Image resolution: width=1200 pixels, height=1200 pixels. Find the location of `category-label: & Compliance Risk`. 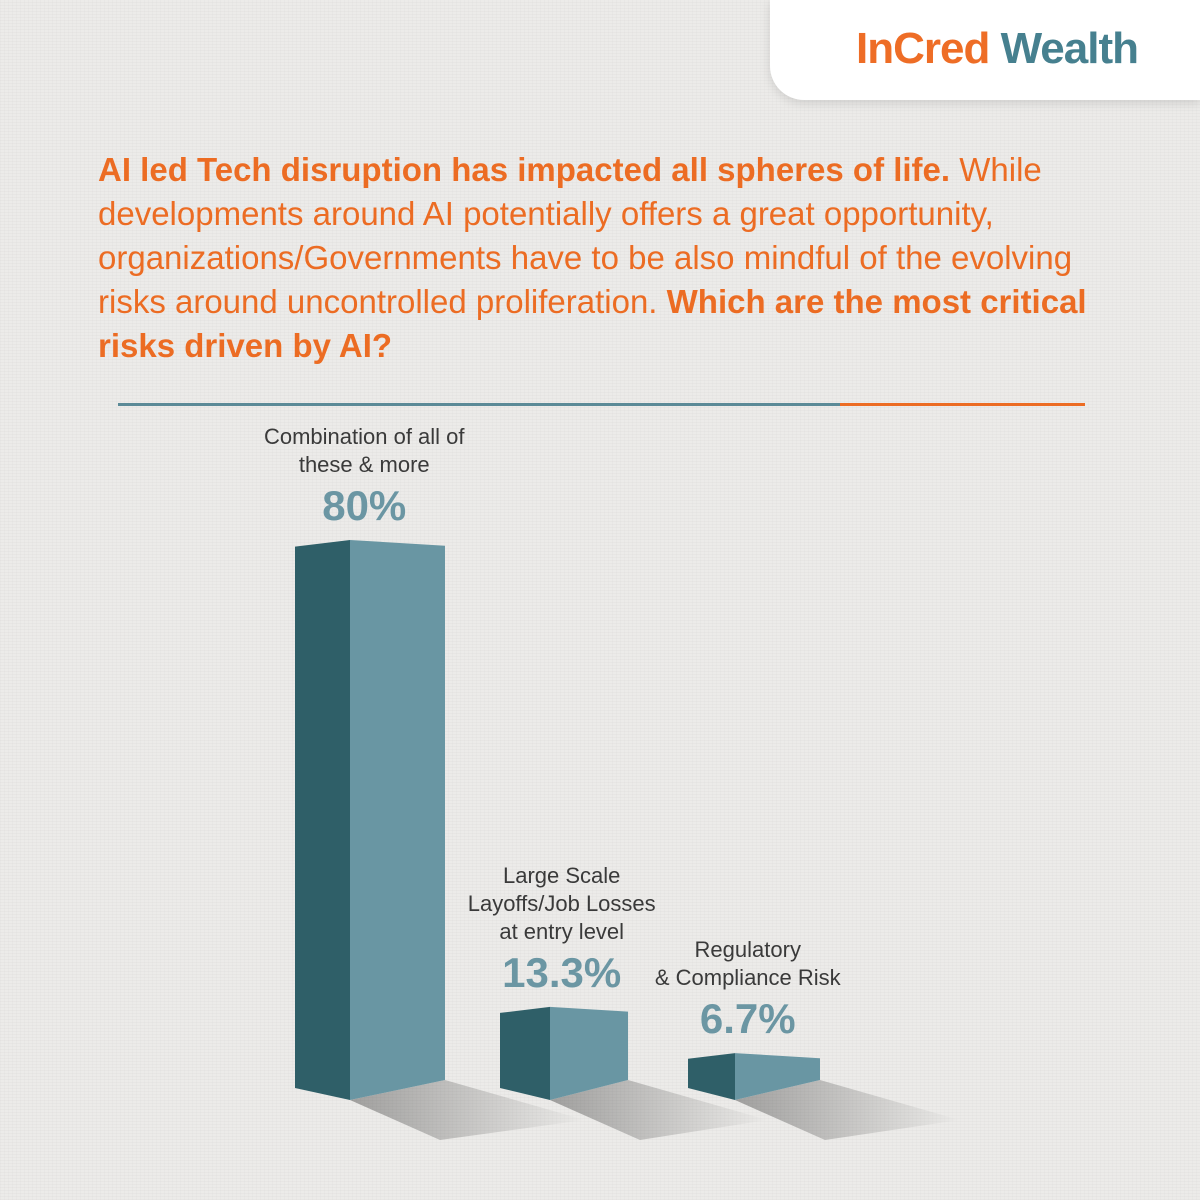

category-label: & Compliance Risk is located at coordinates (748, 977).